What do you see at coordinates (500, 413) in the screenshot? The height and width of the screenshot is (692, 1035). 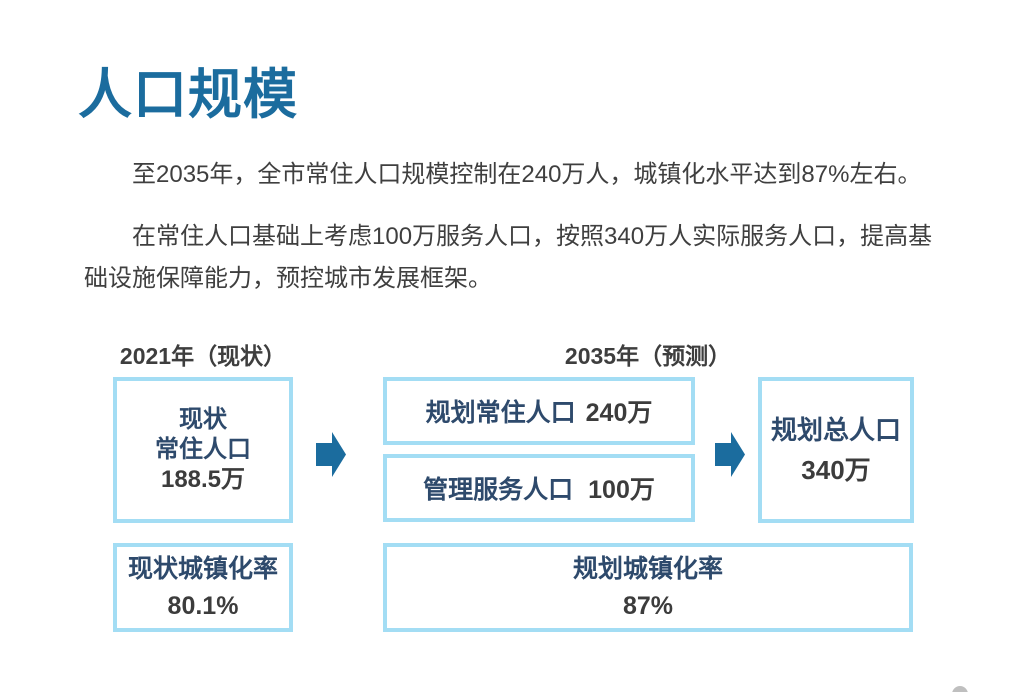 I see `planned-resident-label: 规划常住人口` at bounding box center [500, 413].